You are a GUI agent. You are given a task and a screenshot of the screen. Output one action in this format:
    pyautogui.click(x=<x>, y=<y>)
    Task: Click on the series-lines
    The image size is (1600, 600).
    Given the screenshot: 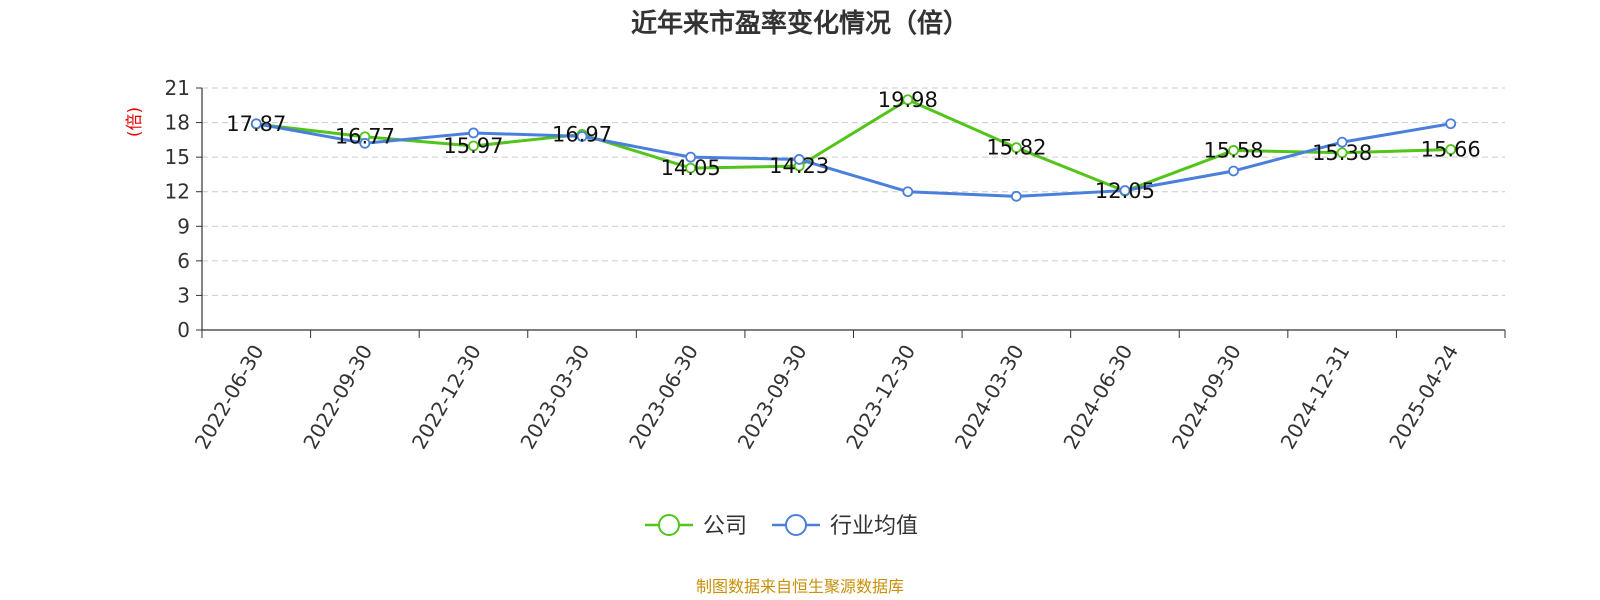 What is the action you would take?
    pyautogui.click(x=853, y=148)
    